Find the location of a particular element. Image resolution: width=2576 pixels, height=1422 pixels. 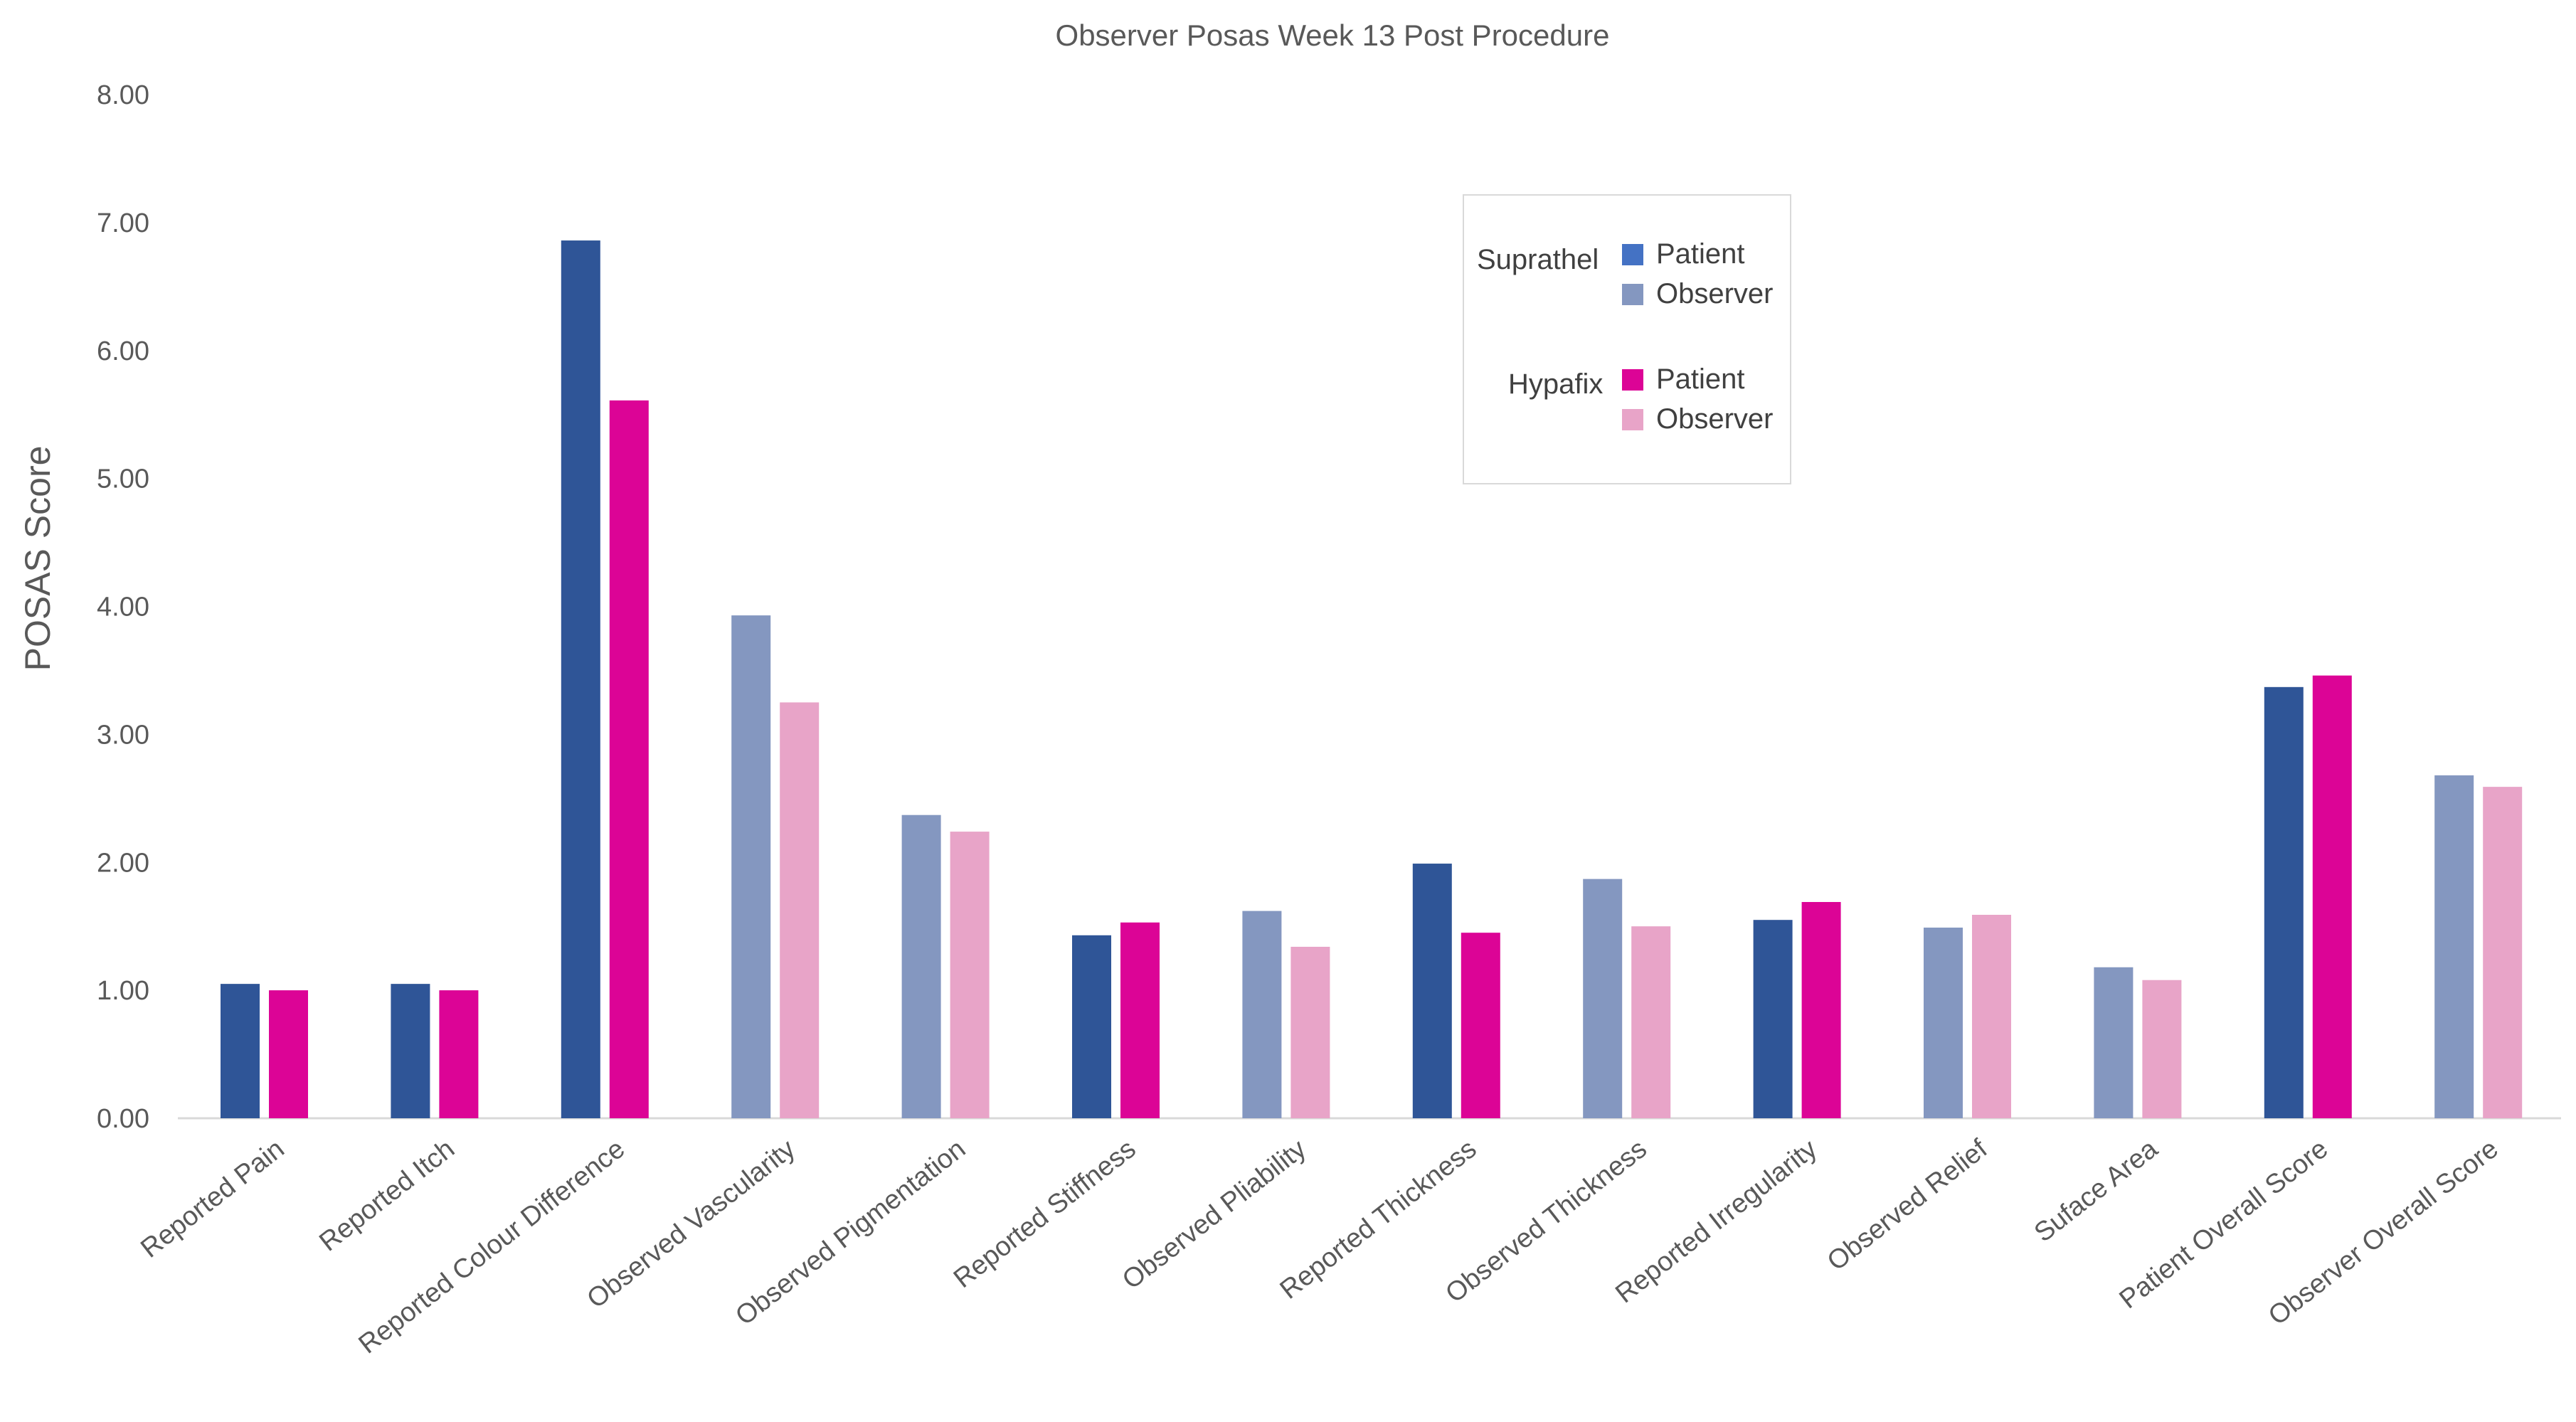

y-tick-label: 7.00 is located at coordinates (123, 223).